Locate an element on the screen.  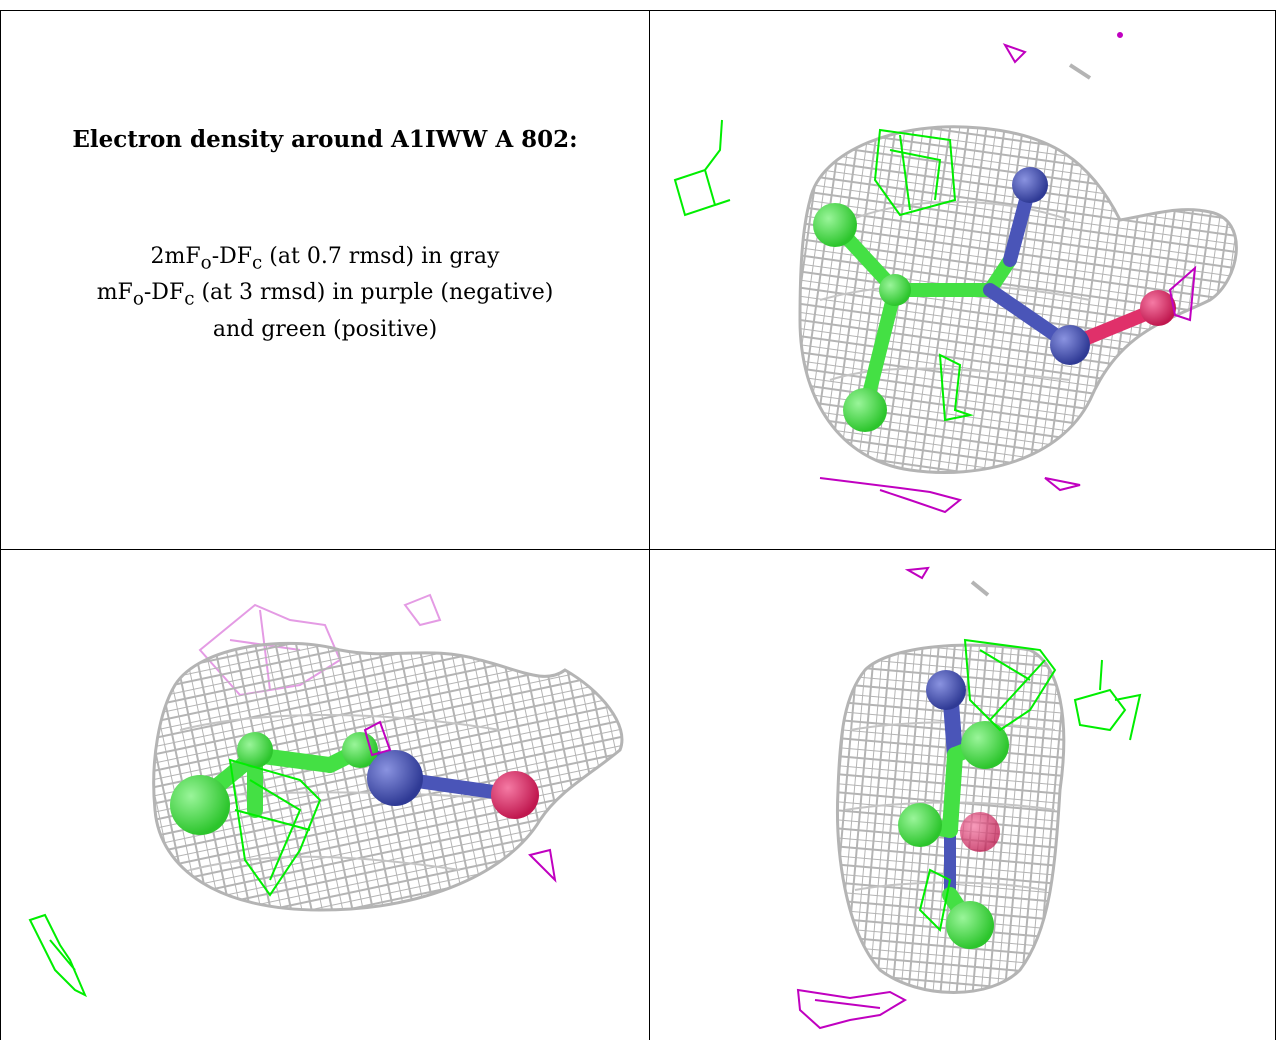
figure-title: Electron density around A1IWW A 802: is located at coordinates (325, 139).